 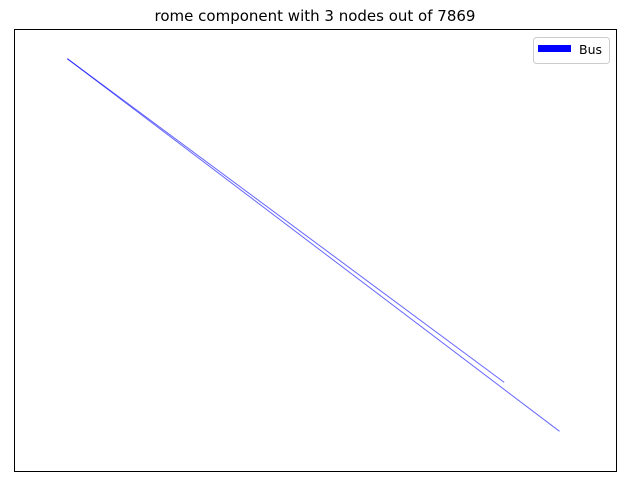 What do you see at coordinates (590, 49) in the screenshot?
I see `legend-label-bus: Bus` at bounding box center [590, 49].